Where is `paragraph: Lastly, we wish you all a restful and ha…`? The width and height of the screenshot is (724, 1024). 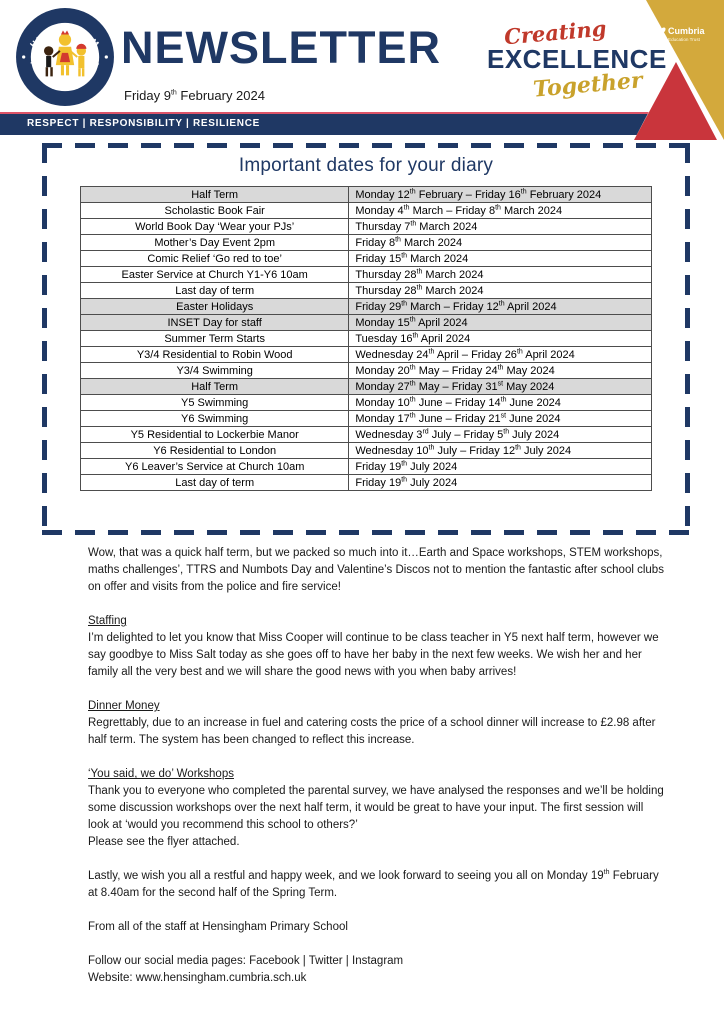 paragraph: Lastly, we wish you all a restful and ha… is located at coordinates (373, 884).